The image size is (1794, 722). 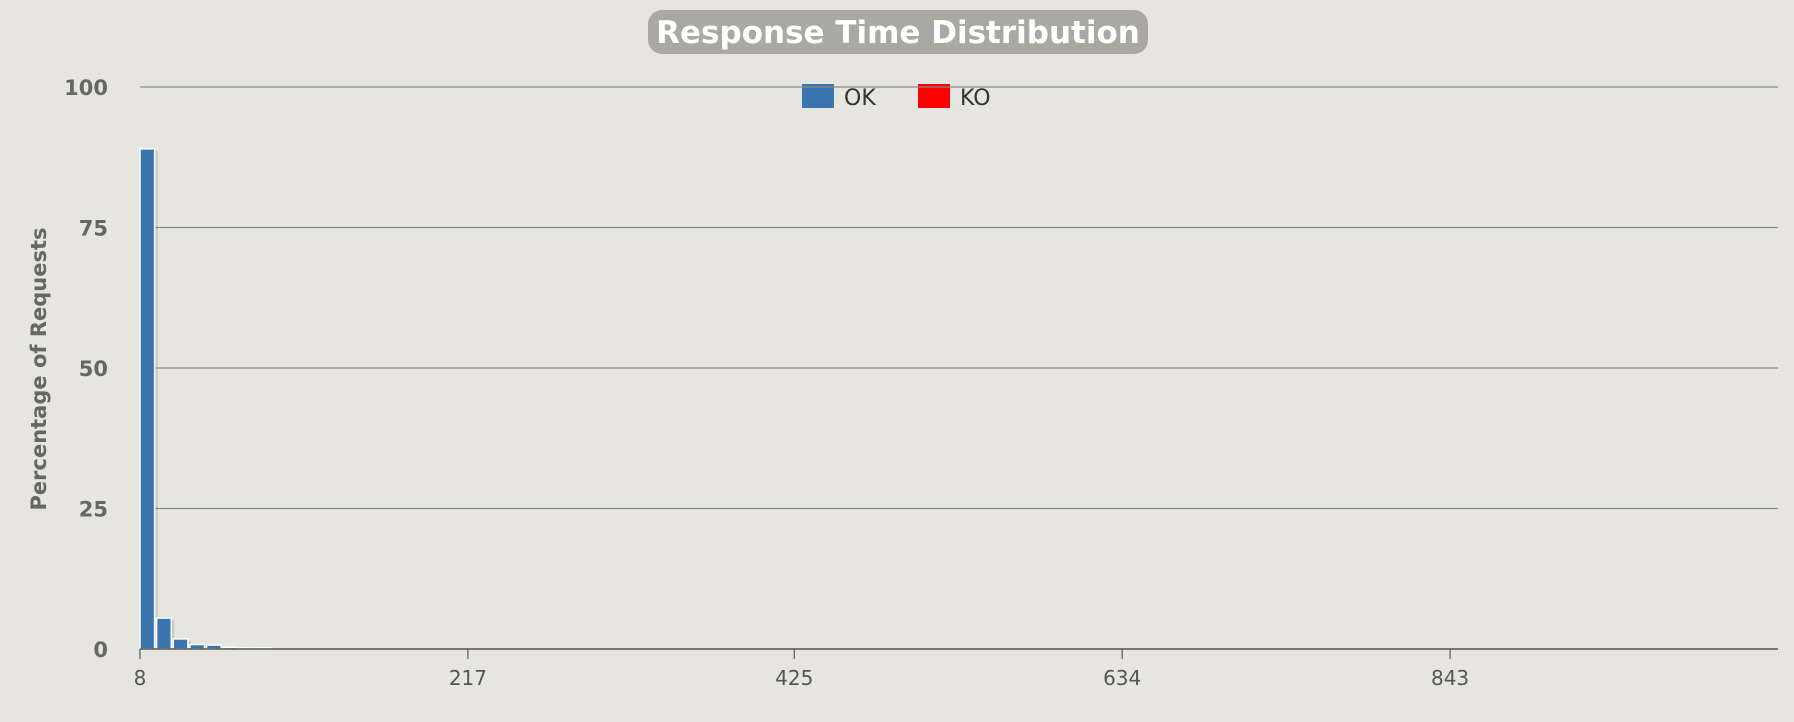 I want to click on bars, so click(x=205, y=399).